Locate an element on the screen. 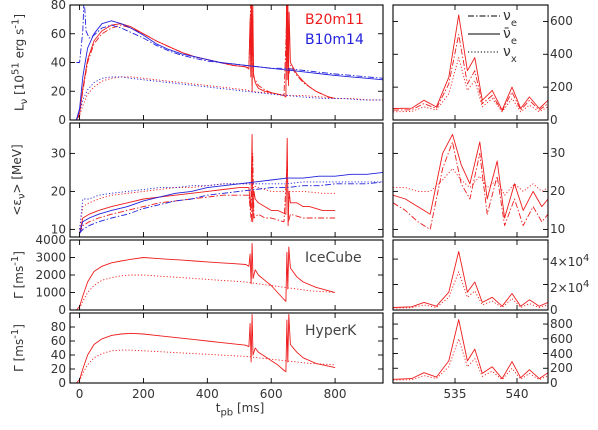 This screenshot has width=598, height=430. zoom-line-b20m11-nux is located at coordinates (470, 359).